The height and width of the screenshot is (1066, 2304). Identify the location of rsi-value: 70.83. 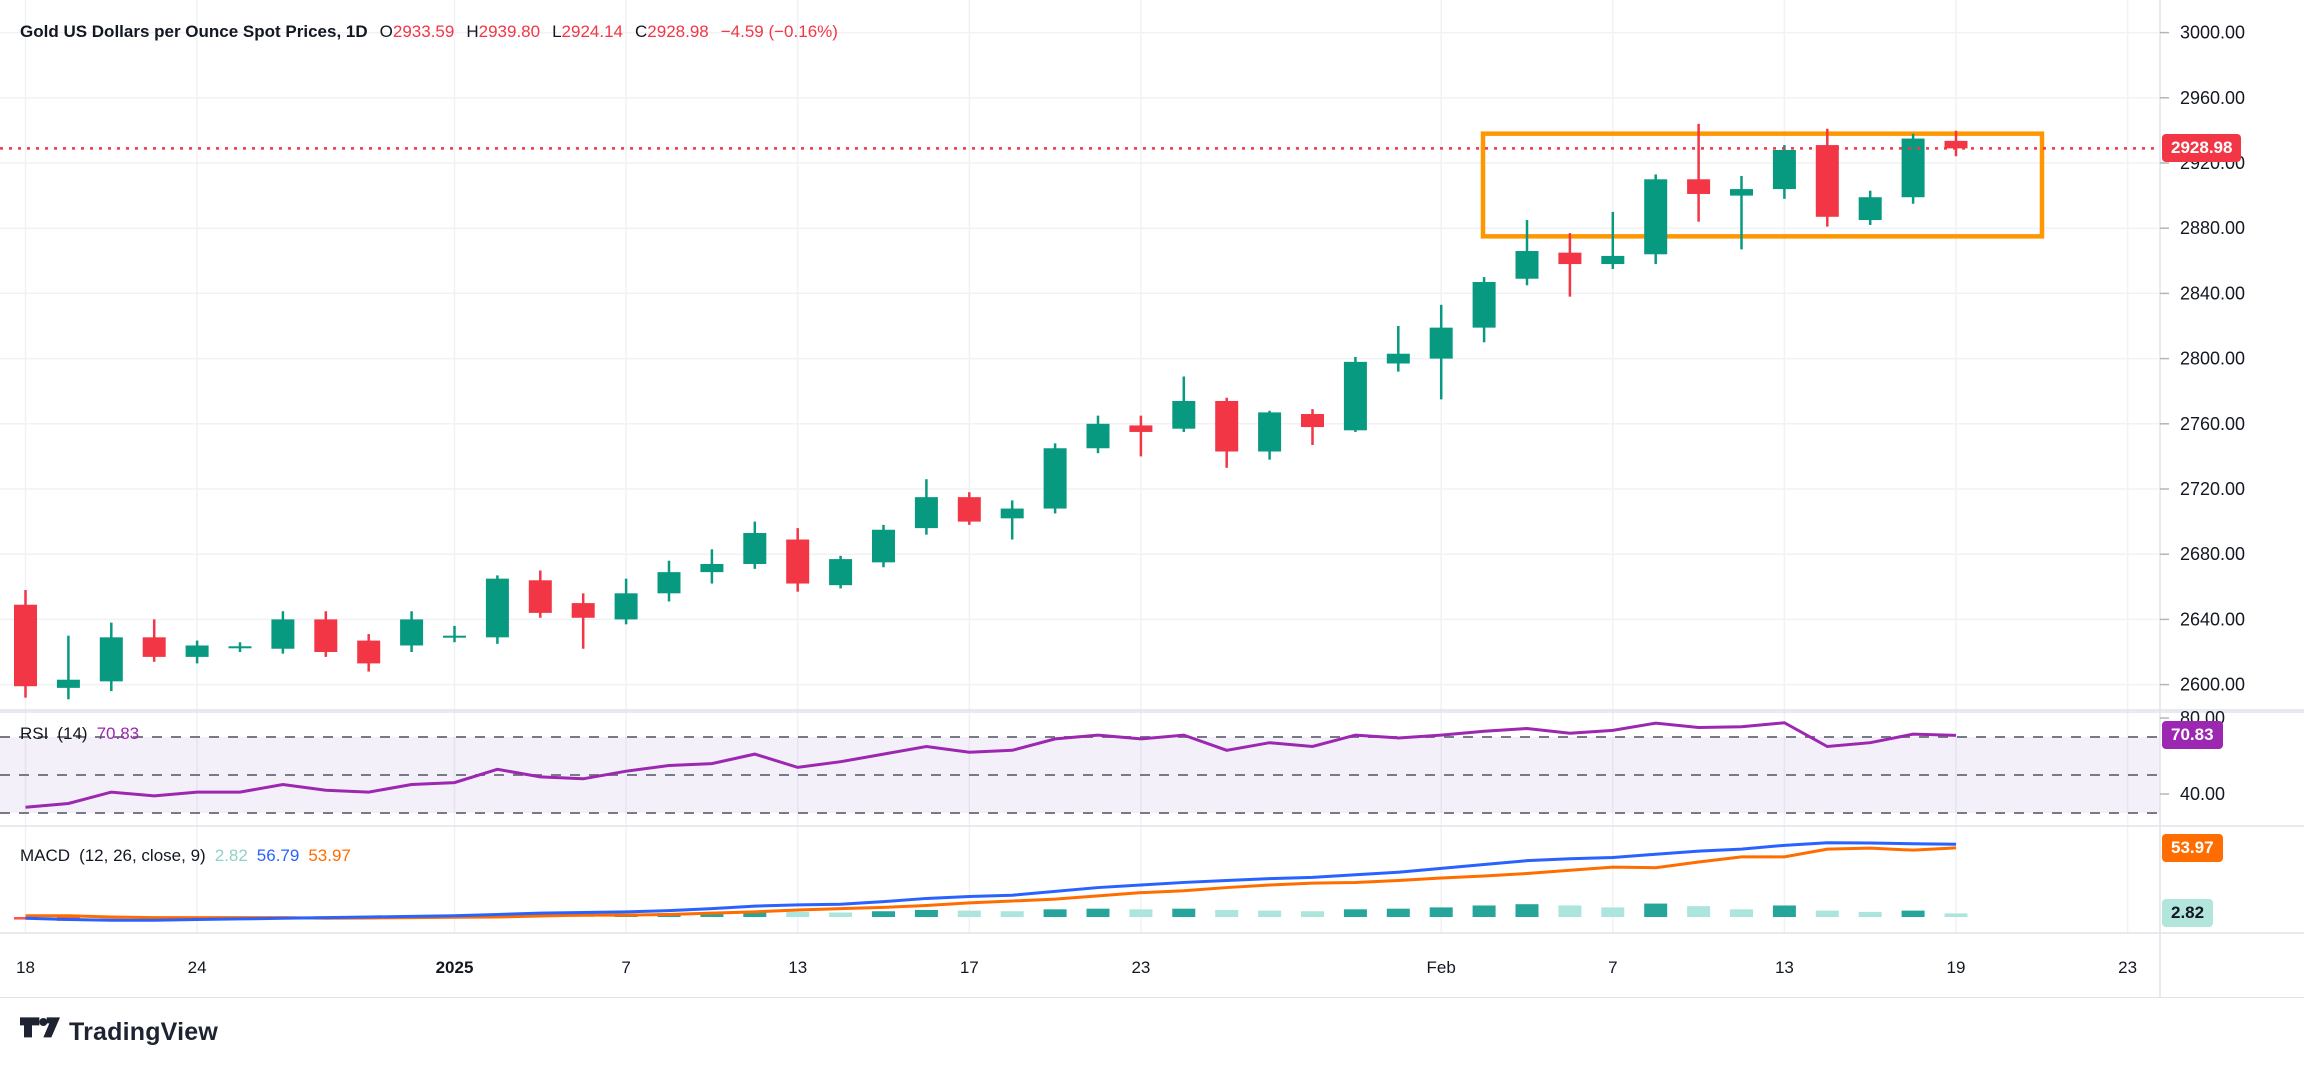
(118, 733).